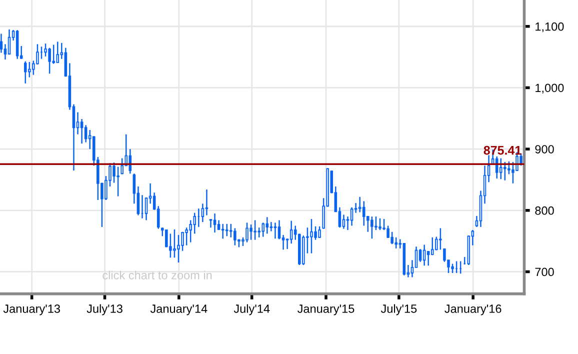 The width and height of the screenshot is (578, 354). What do you see at coordinates (325, 310) in the screenshot?
I see `x-tick-label: January'15` at bounding box center [325, 310].